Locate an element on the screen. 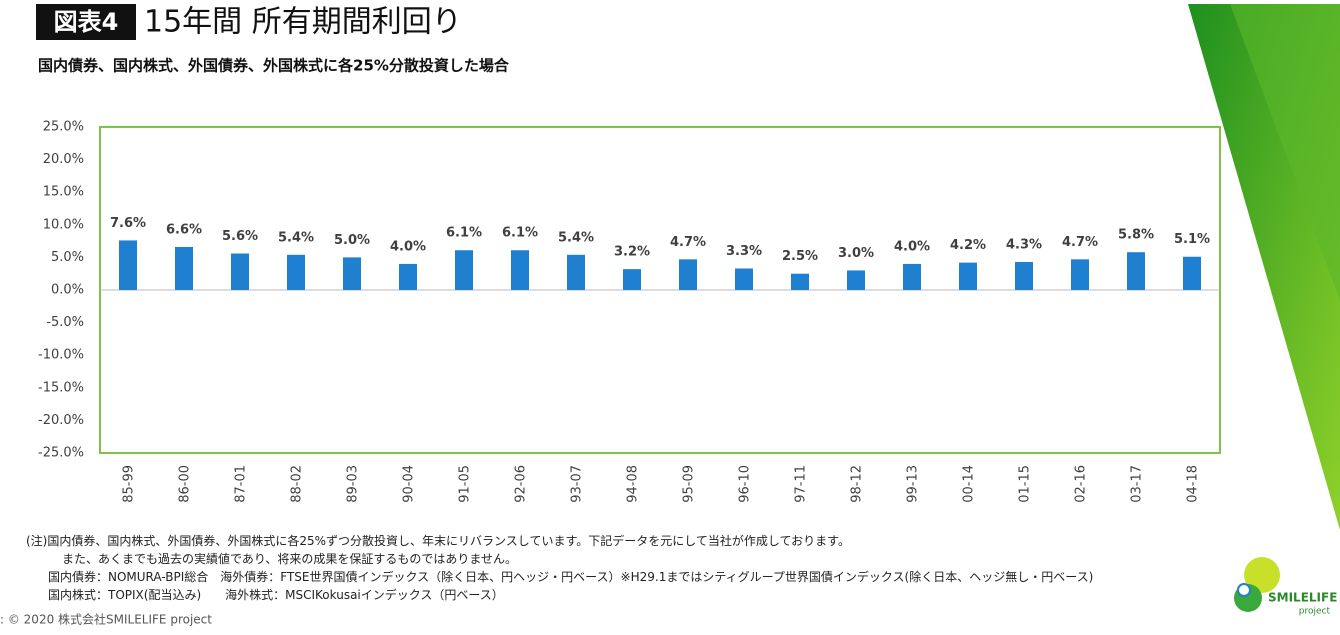 This screenshot has width=1340, height=635. x-tick-label: 88-02 is located at coordinates (297, 484).